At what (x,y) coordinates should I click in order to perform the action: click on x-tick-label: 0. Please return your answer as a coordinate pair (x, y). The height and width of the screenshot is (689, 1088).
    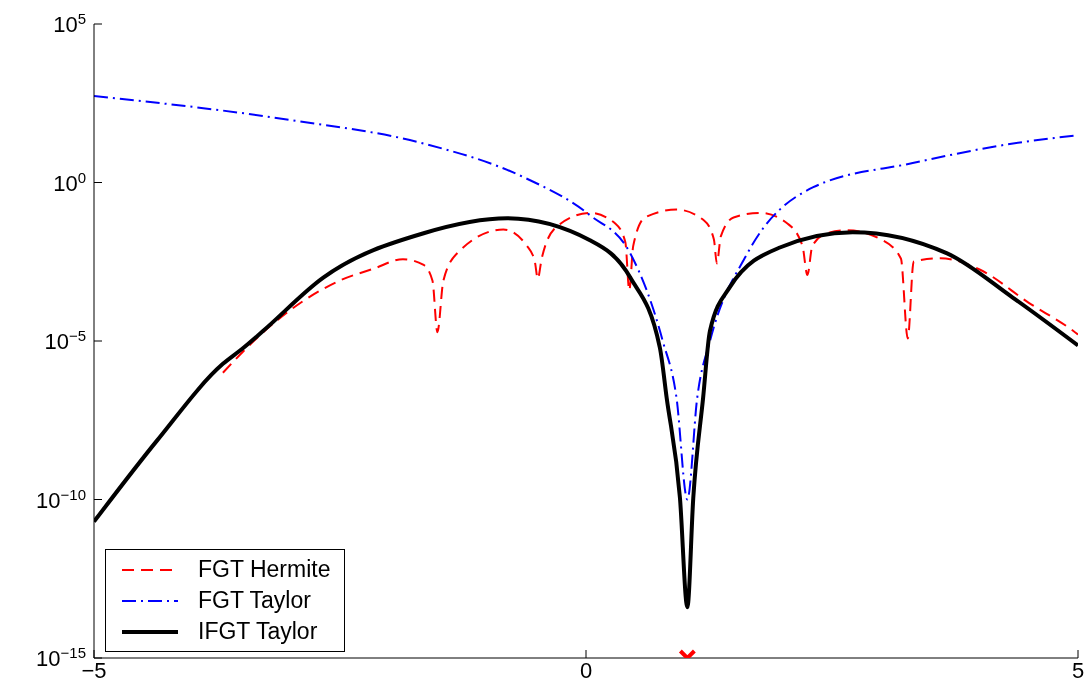
    Looking at the image, I should click on (586, 670).